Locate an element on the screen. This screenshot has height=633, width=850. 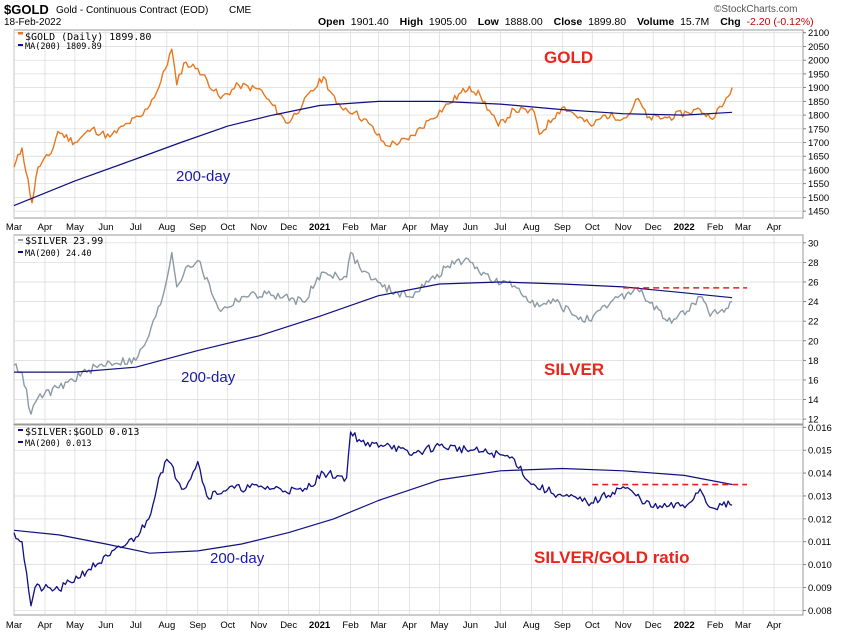
silver-y-tick-label: 30 is located at coordinates (813, 243).